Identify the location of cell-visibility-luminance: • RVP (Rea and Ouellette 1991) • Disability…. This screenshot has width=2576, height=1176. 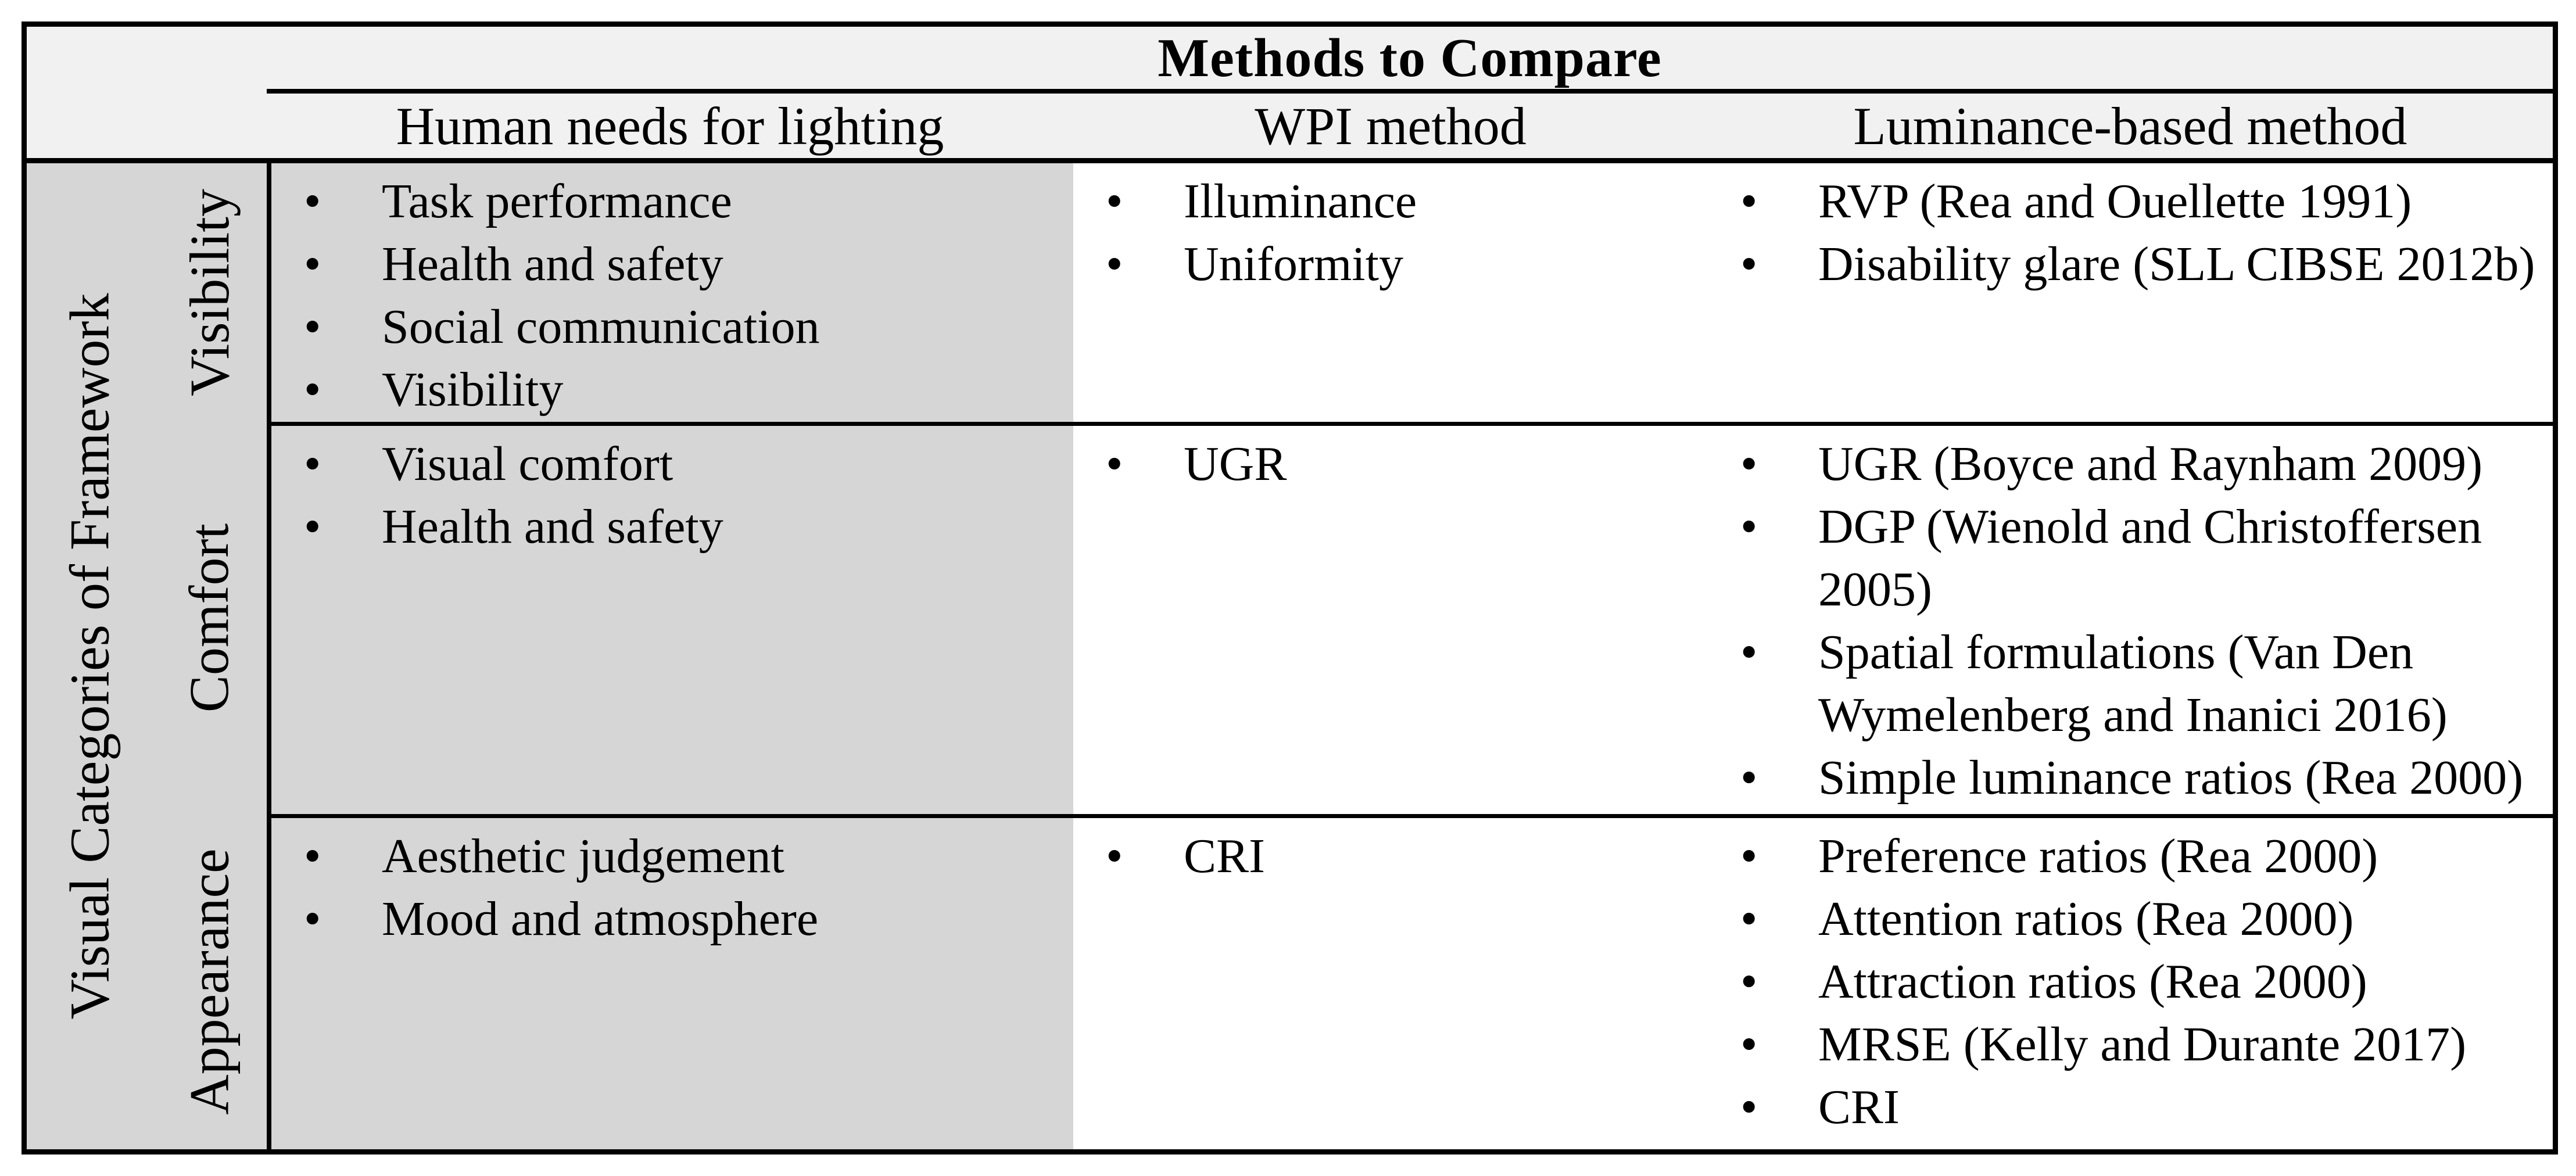
(2130, 292).